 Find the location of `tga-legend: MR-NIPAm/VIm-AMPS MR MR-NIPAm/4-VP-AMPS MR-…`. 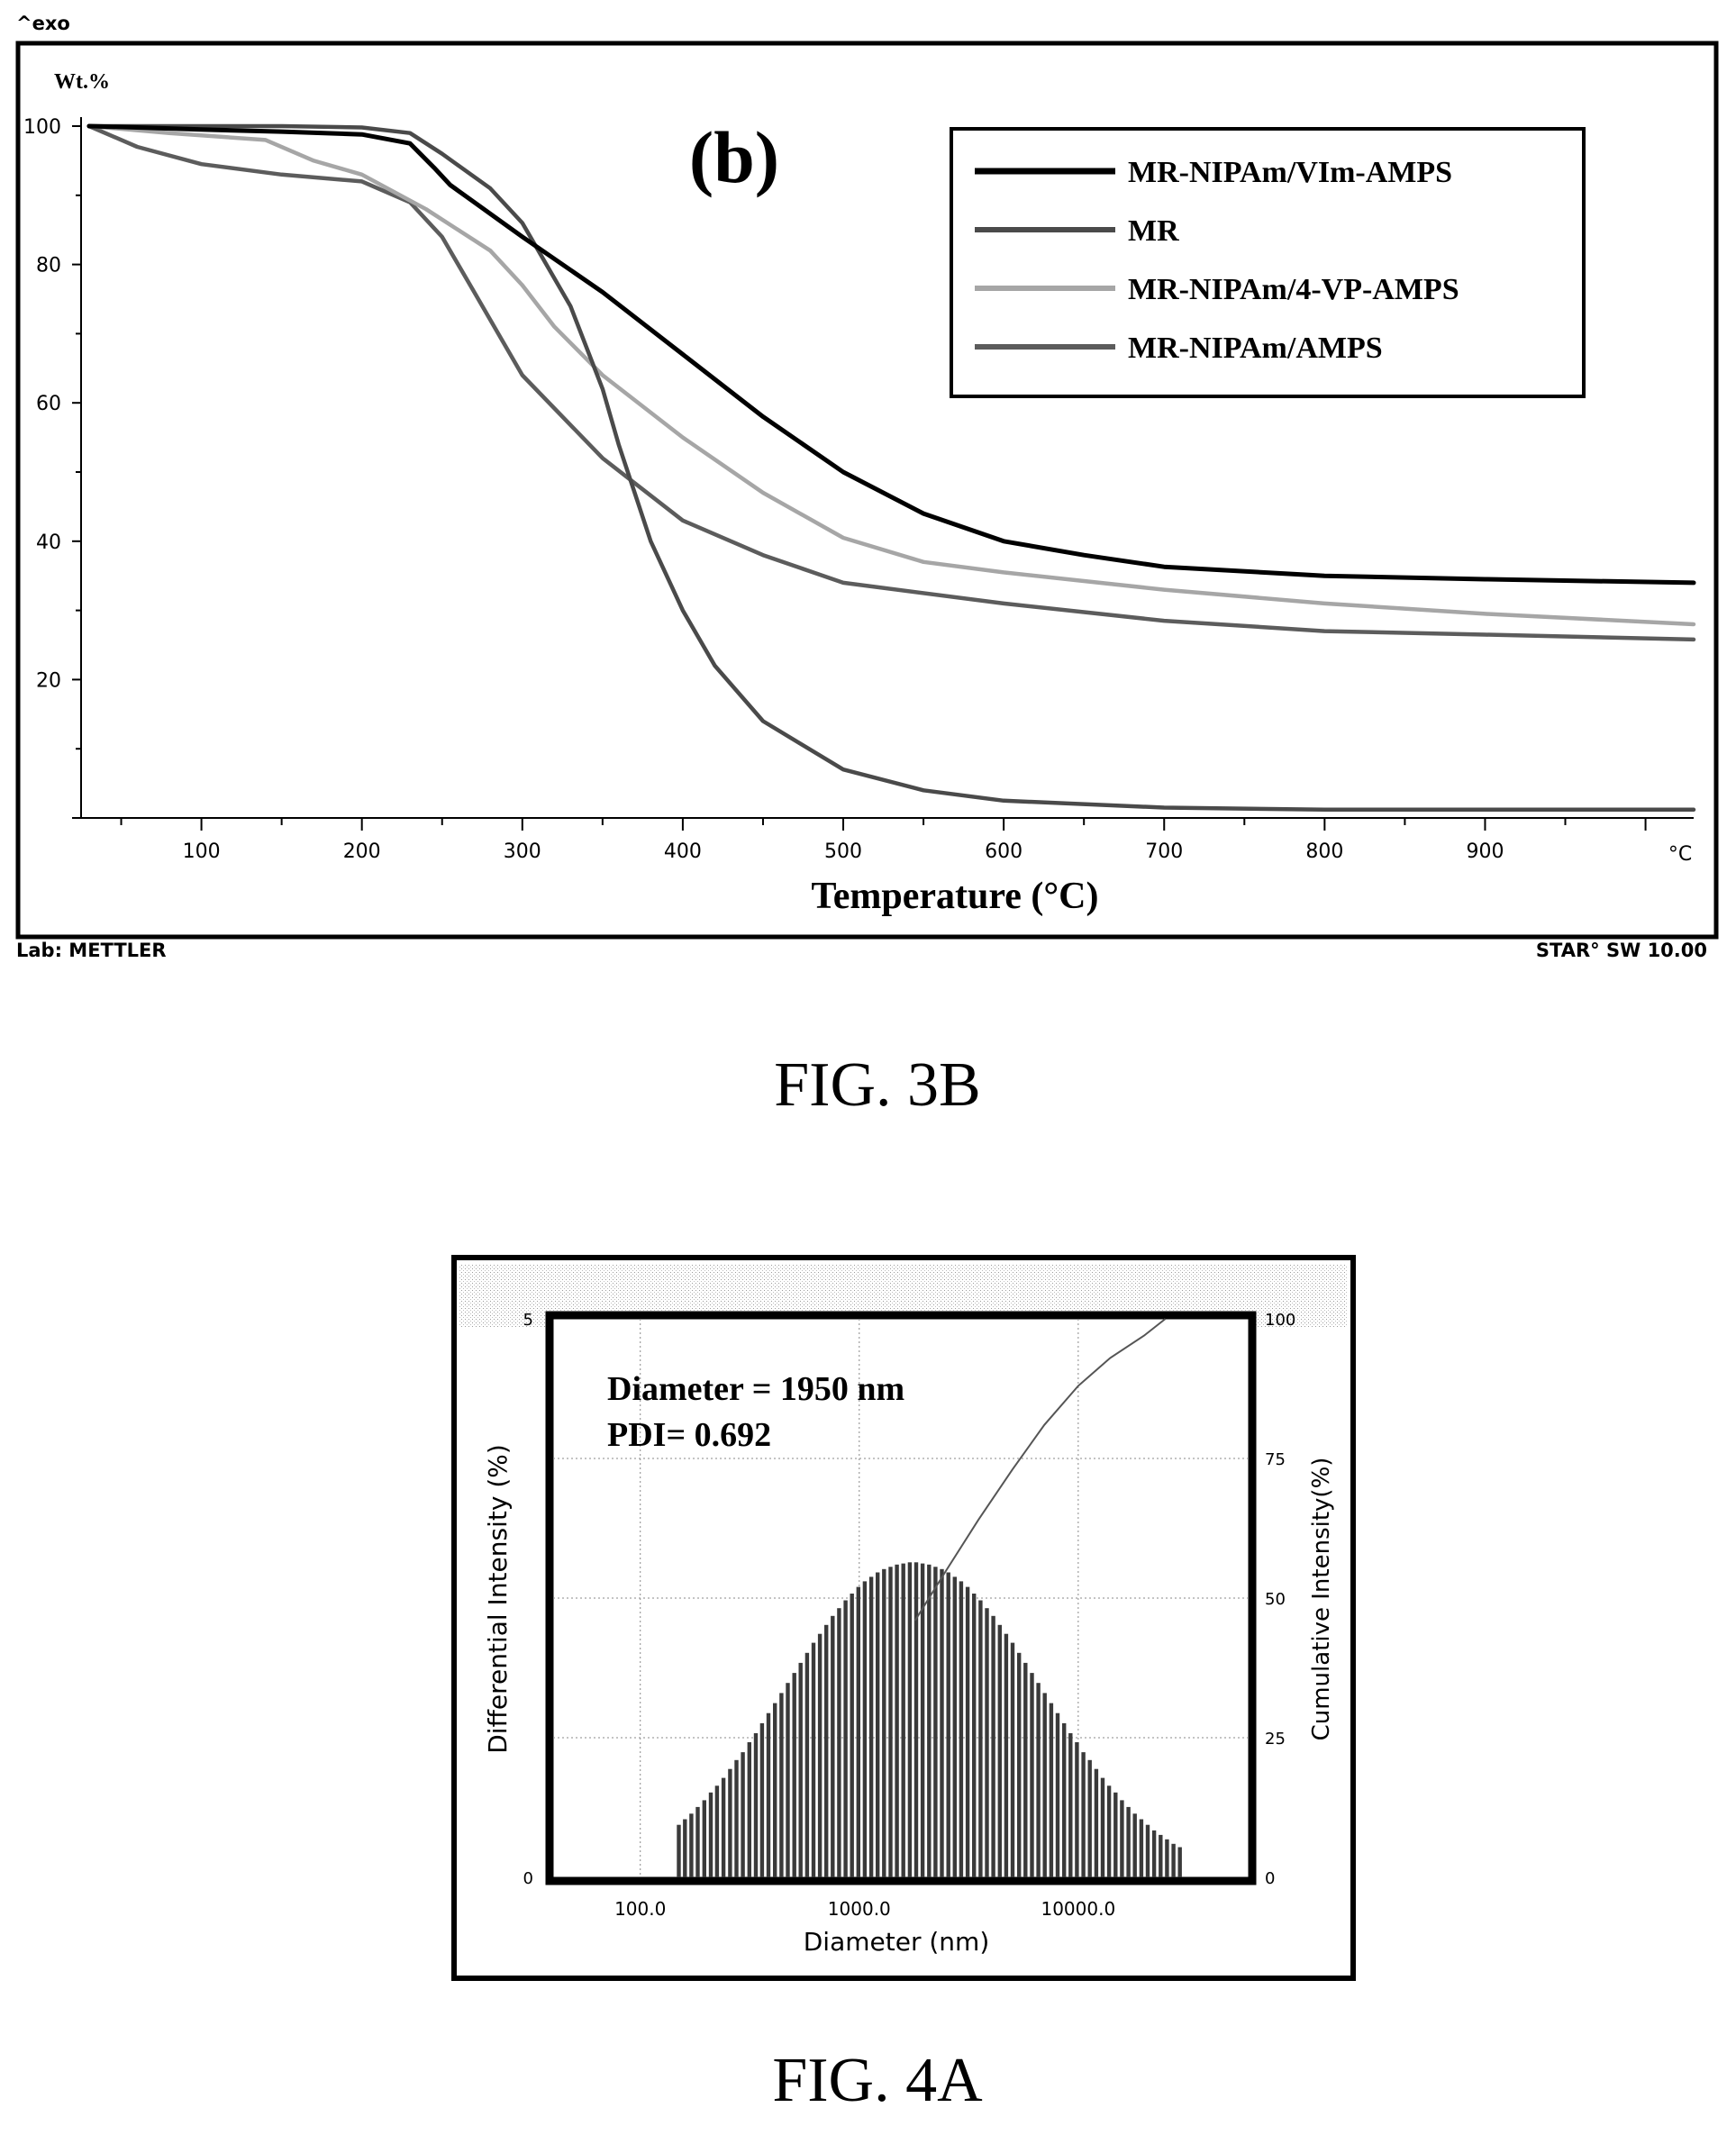

tga-legend: MR-NIPAm/VIm-AMPS MR MR-NIPAm/4-VP-AMPS MR-… is located at coordinates (1217, 260).